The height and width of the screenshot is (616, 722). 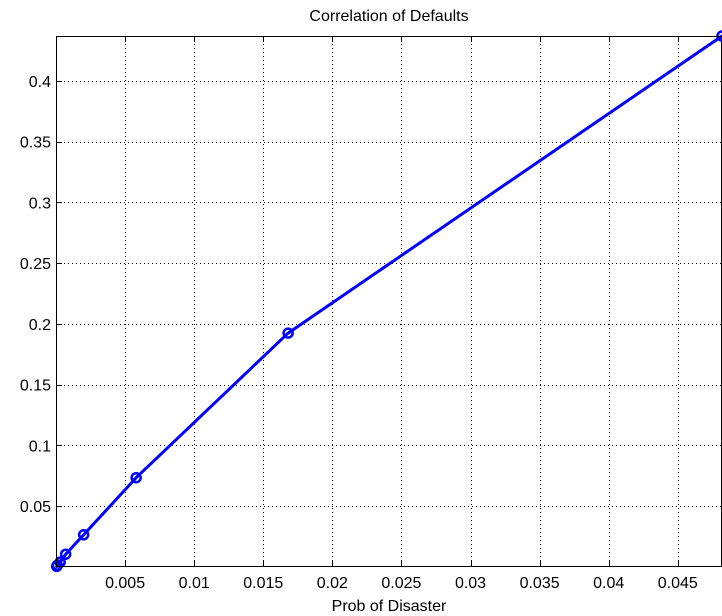 I want to click on x-tick-label: 0.025, so click(x=401, y=583).